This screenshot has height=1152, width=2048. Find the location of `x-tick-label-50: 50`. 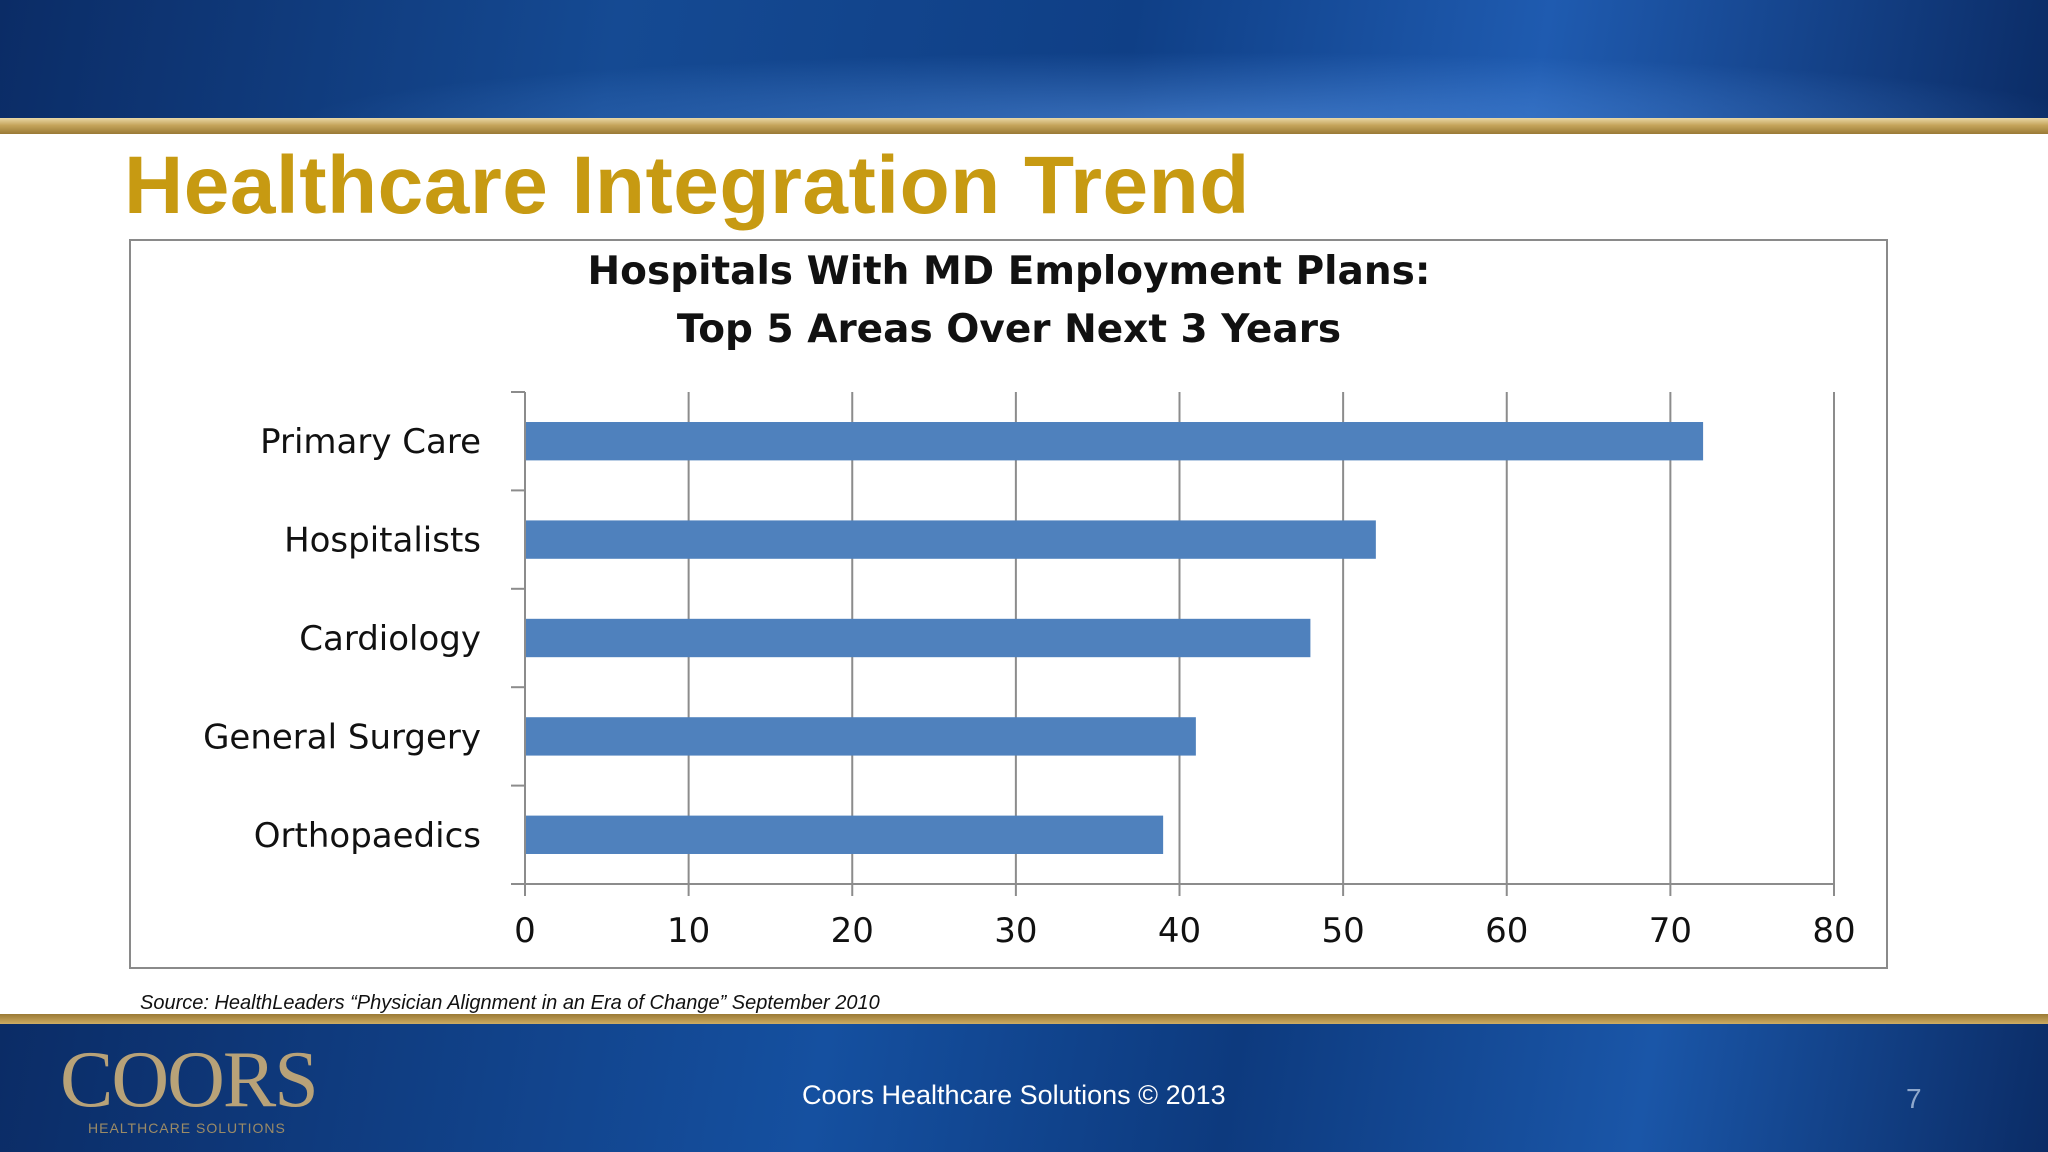

x-tick-label-50: 50 is located at coordinates (1342, 931).